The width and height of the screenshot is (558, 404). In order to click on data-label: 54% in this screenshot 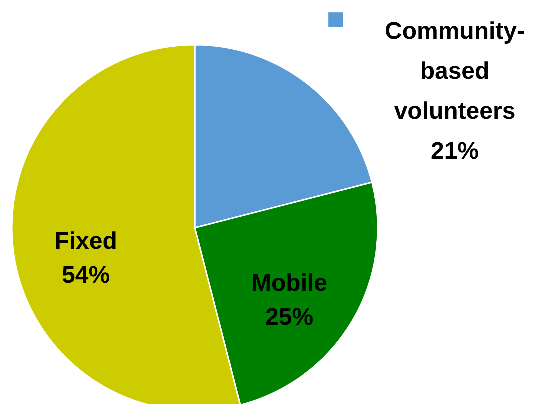, I will do `click(86, 275)`.